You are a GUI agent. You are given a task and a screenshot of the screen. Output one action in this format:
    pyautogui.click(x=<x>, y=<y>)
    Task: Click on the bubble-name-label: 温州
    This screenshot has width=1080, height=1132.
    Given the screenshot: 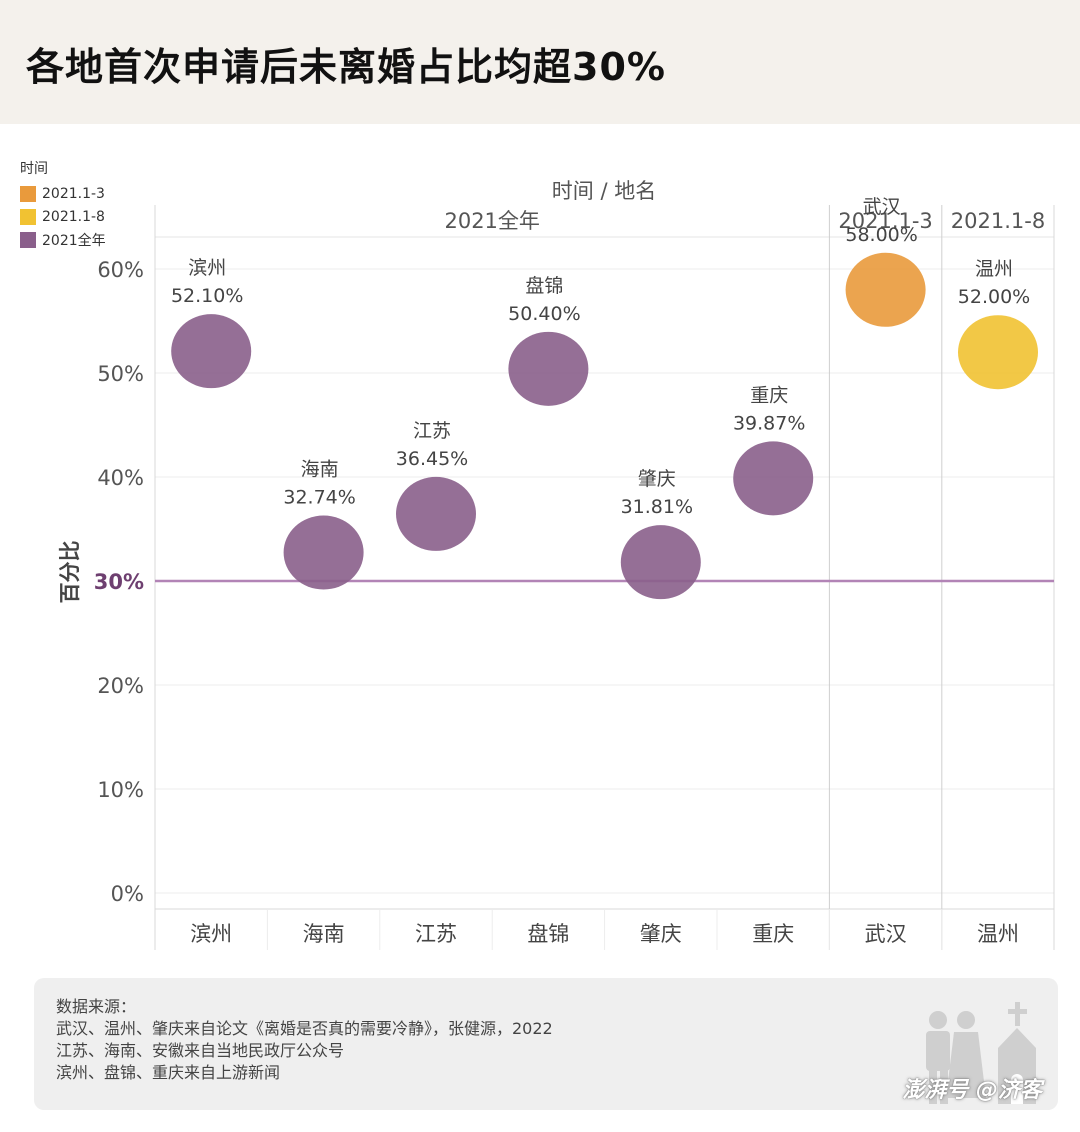 What is the action you would take?
    pyautogui.click(x=994, y=269)
    